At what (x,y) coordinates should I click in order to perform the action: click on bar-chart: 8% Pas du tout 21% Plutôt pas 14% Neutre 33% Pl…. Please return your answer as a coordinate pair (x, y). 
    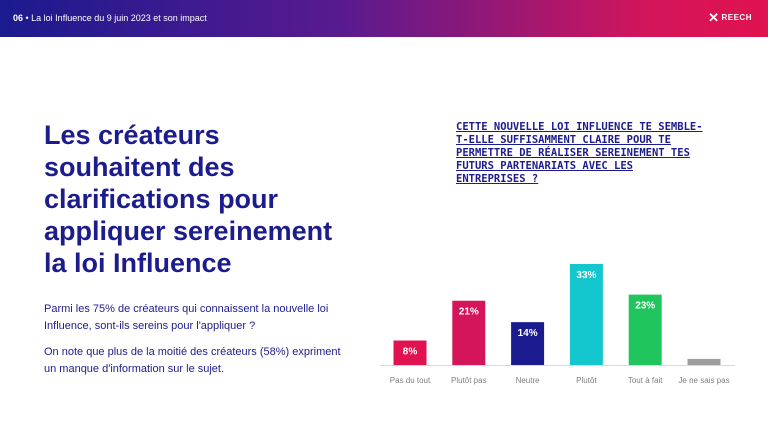
    Looking at the image, I should click on (557, 324).